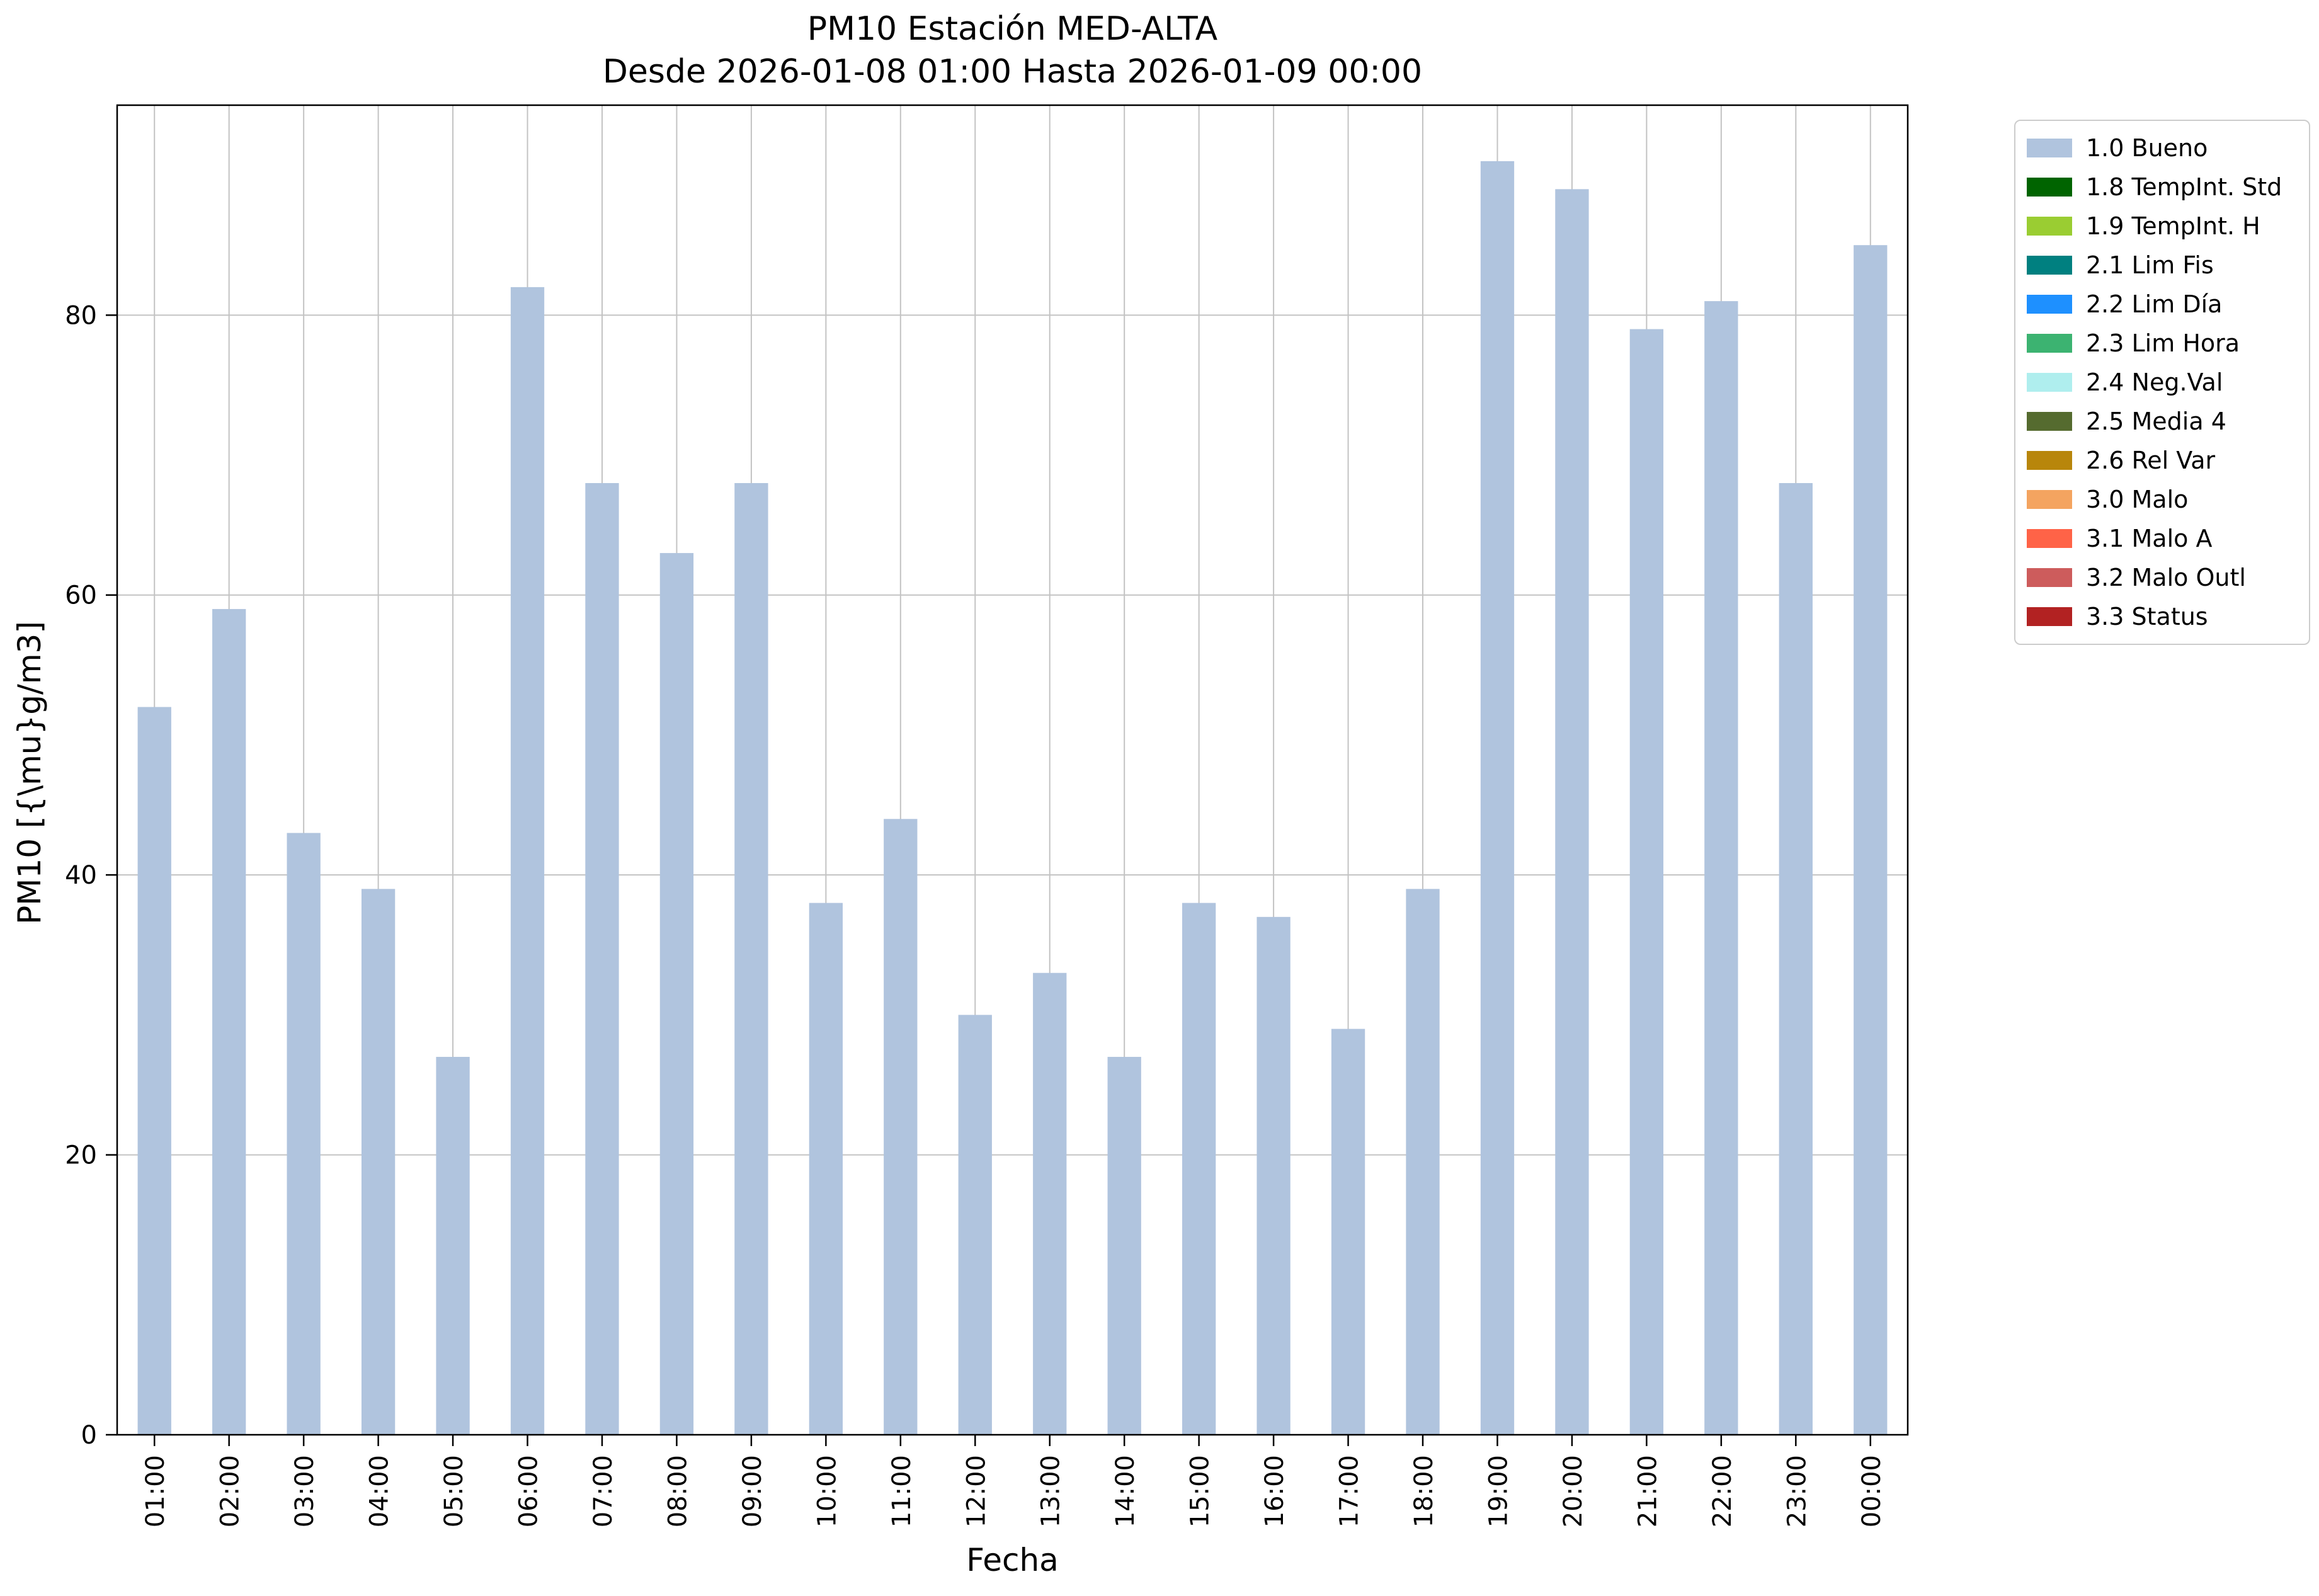 The width and height of the screenshot is (2319, 1596). Describe the element at coordinates (529, 1491) in the screenshot. I see `x-tick-label: 06:00` at that location.